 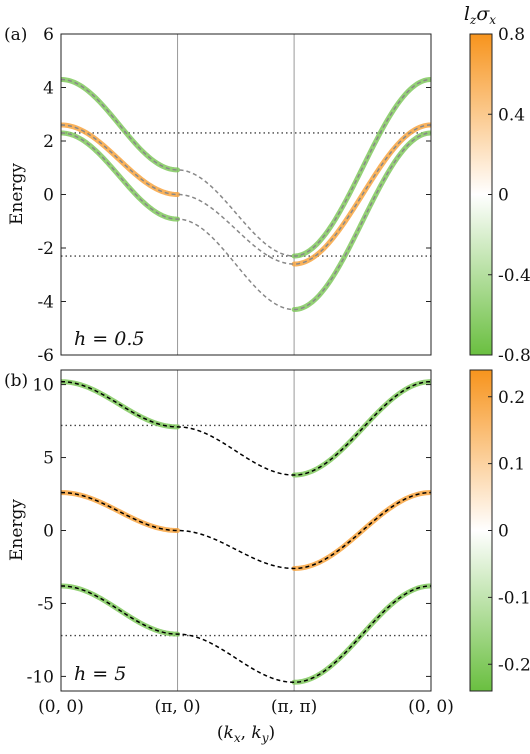 I want to click on colorbar-label: lzσx, so click(x=480, y=15).